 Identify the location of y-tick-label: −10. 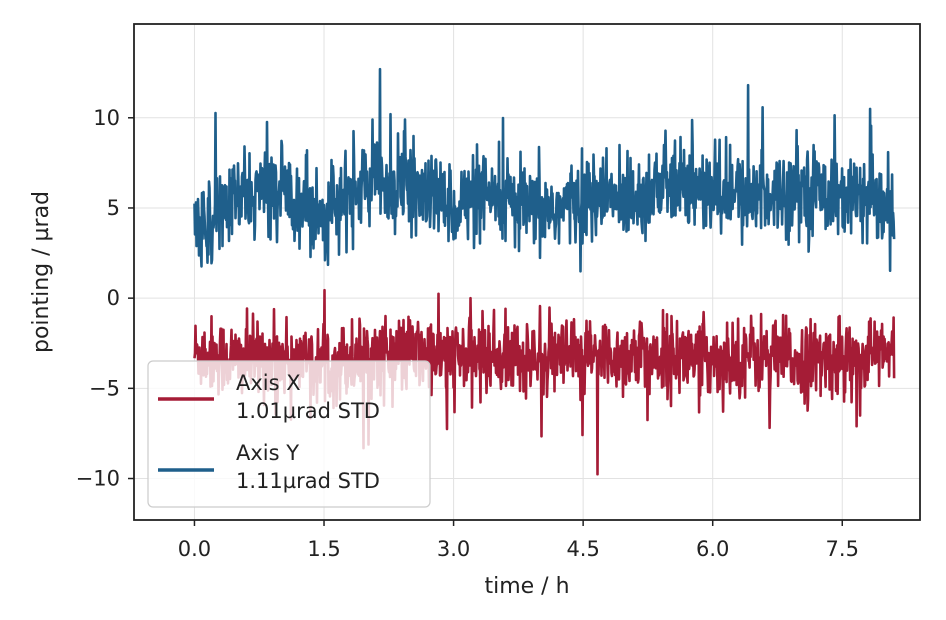
(98, 479).